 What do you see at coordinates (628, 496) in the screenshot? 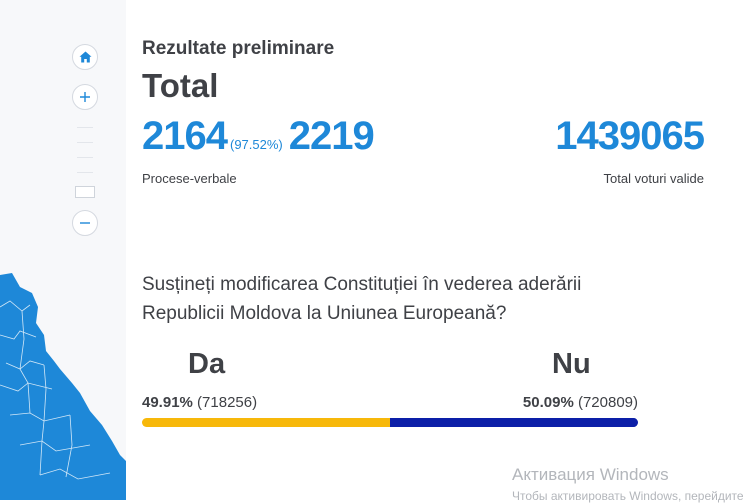
I see `watermark-subtitle: Чтобы активировать Windows, перейдите` at bounding box center [628, 496].